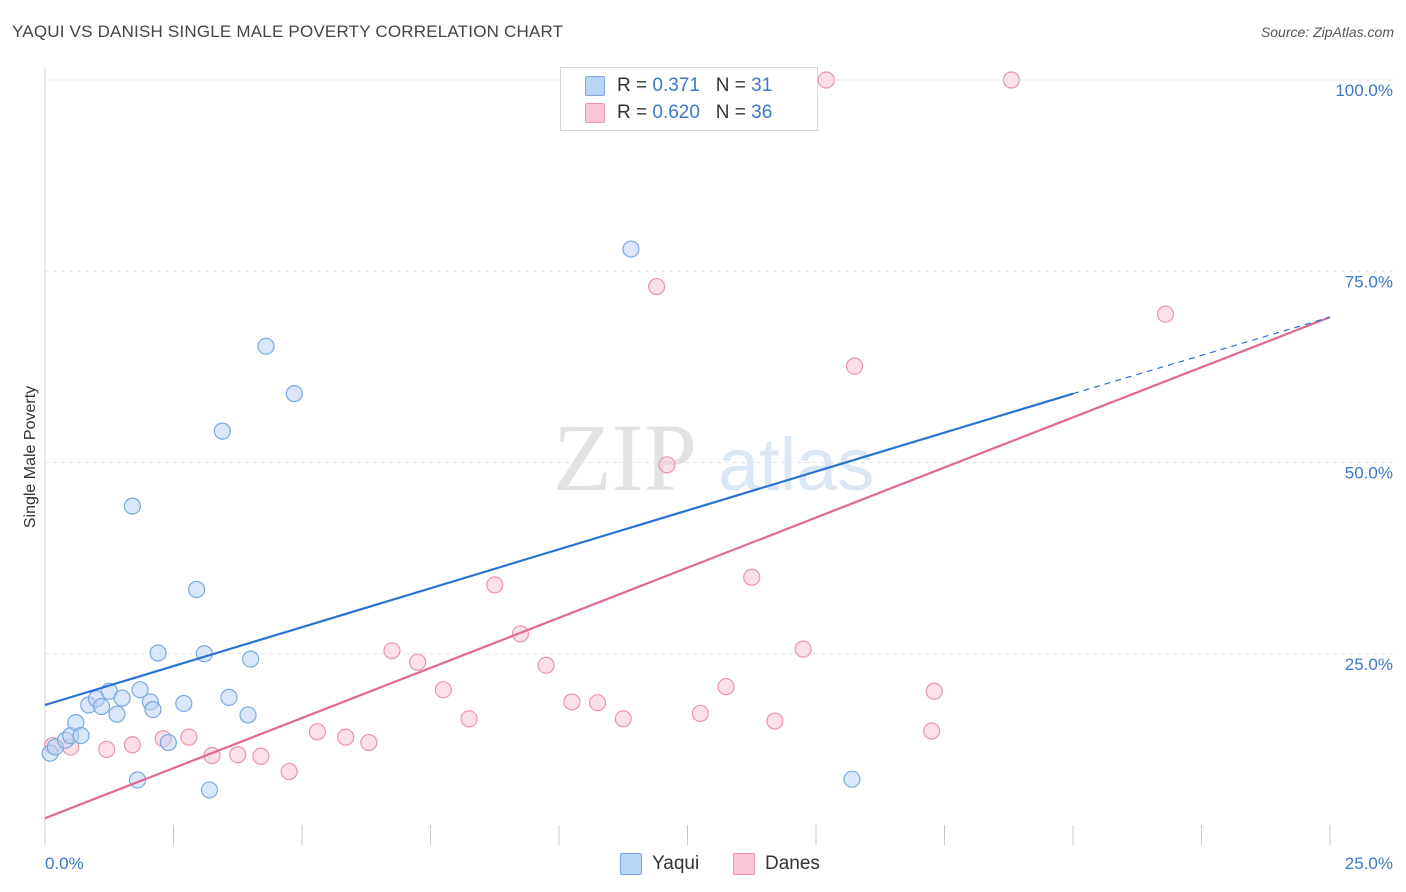 This screenshot has height=892, width=1406. Describe the element at coordinates (631, 864) in the screenshot. I see `bottom-yaqui-swatch` at that location.